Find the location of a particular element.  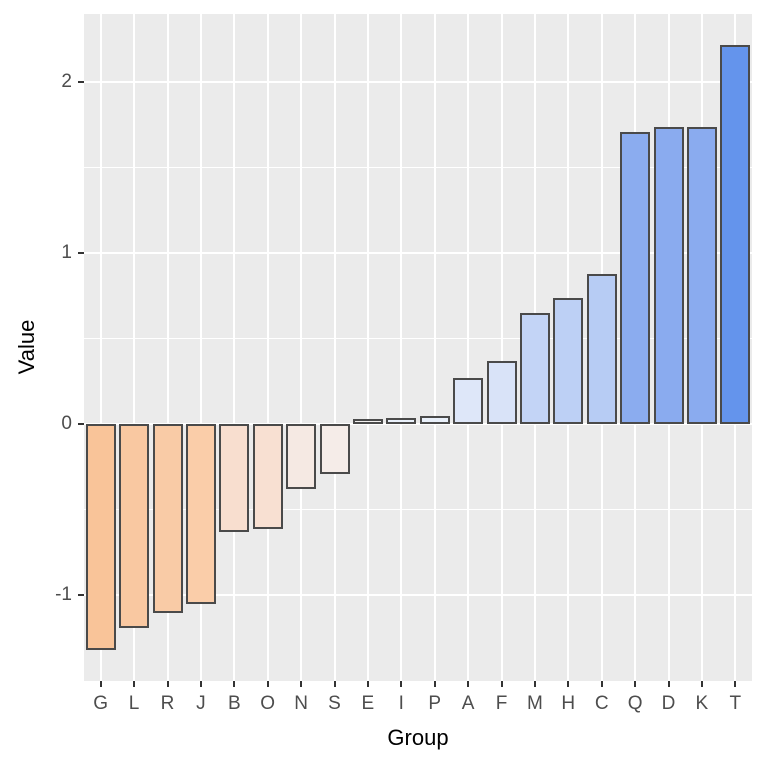

bar-J is located at coordinates (200, 514).